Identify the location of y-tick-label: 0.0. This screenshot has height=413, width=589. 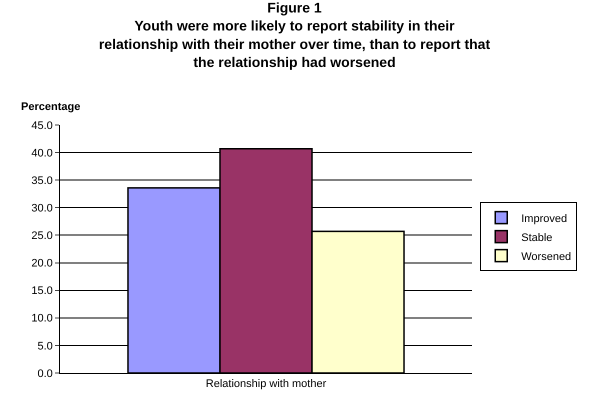
(45, 374).